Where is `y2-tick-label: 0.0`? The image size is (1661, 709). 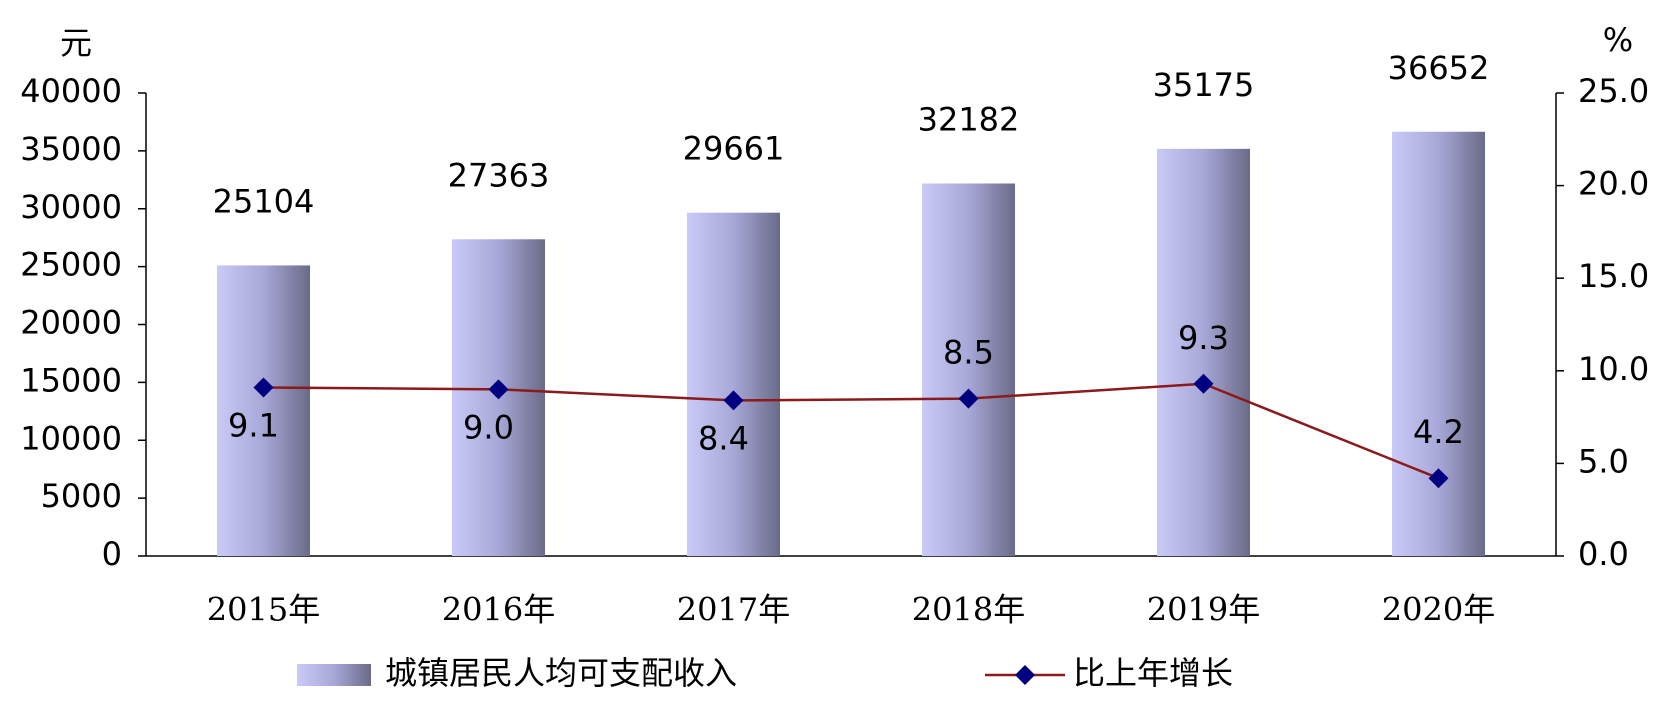 y2-tick-label: 0.0 is located at coordinates (1603, 554).